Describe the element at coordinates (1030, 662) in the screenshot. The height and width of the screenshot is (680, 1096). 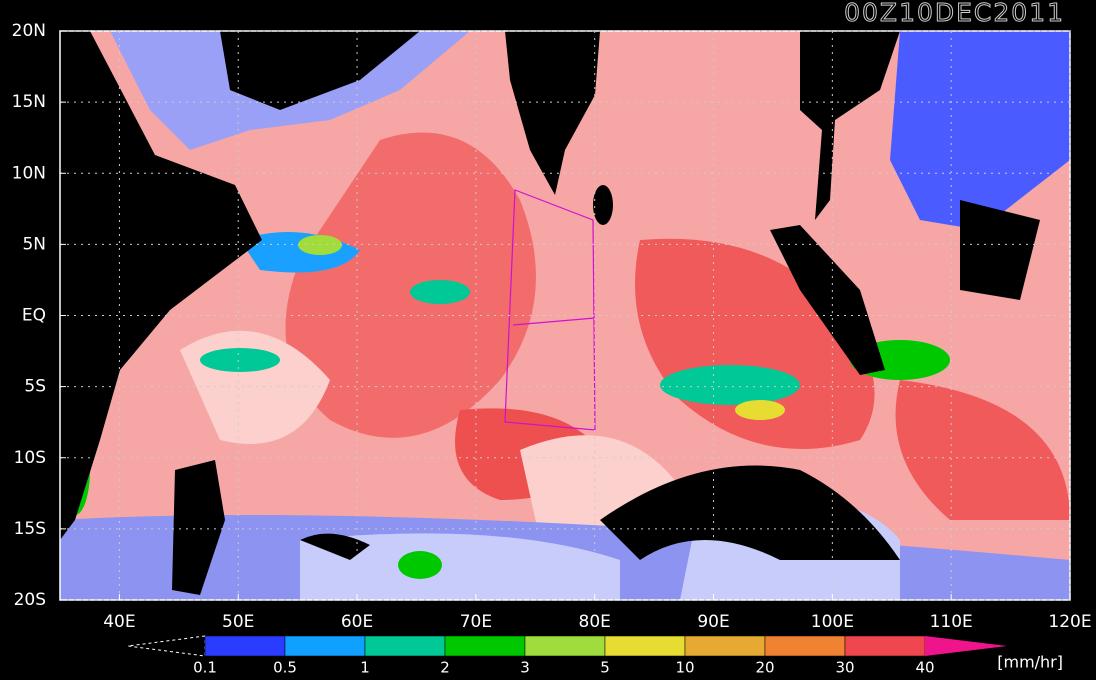
I see `colorbar-unit: [mm/hr]` at that location.